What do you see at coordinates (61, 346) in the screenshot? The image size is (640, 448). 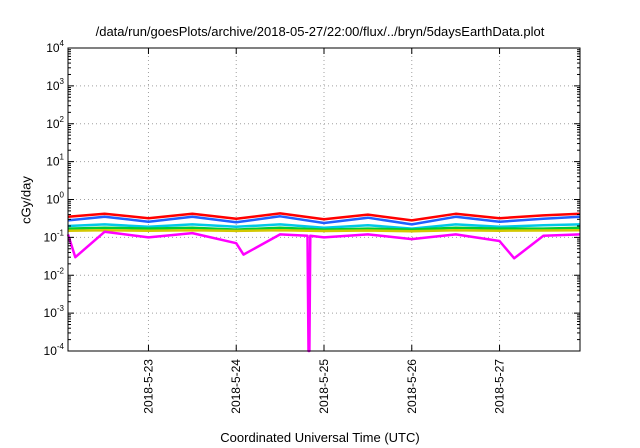 I see `y-tick-exponent: -4` at bounding box center [61, 346].